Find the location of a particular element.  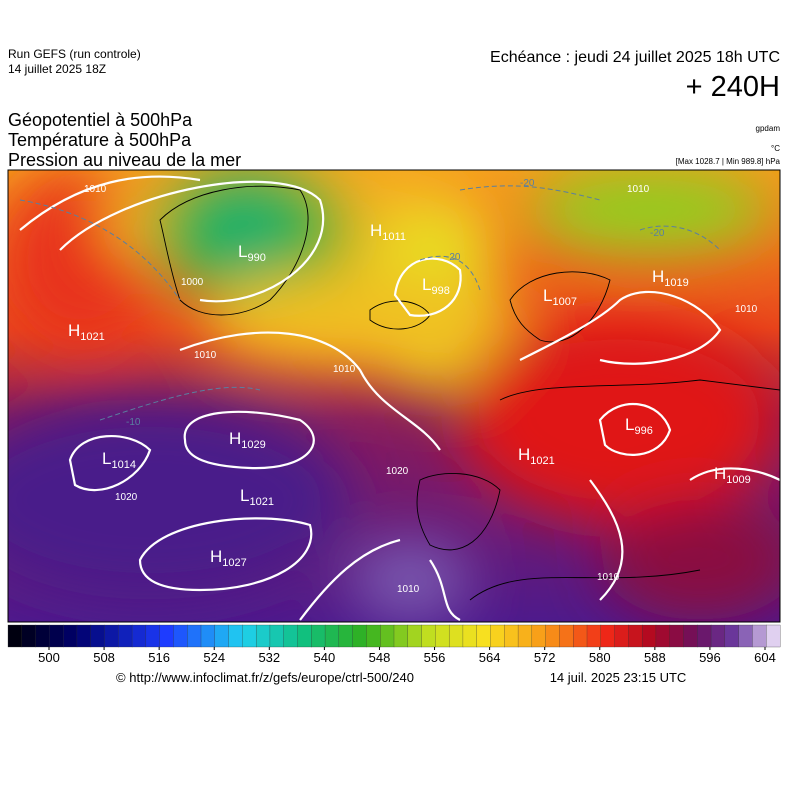

colorbar-tick-label: 604 is located at coordinates (765, 657).